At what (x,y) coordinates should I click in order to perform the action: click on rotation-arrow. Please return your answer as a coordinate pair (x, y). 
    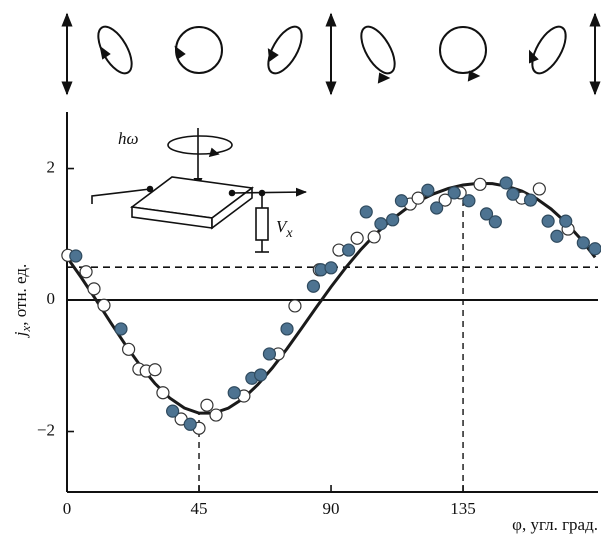
    Looking at the image, I should click on (200, 145).